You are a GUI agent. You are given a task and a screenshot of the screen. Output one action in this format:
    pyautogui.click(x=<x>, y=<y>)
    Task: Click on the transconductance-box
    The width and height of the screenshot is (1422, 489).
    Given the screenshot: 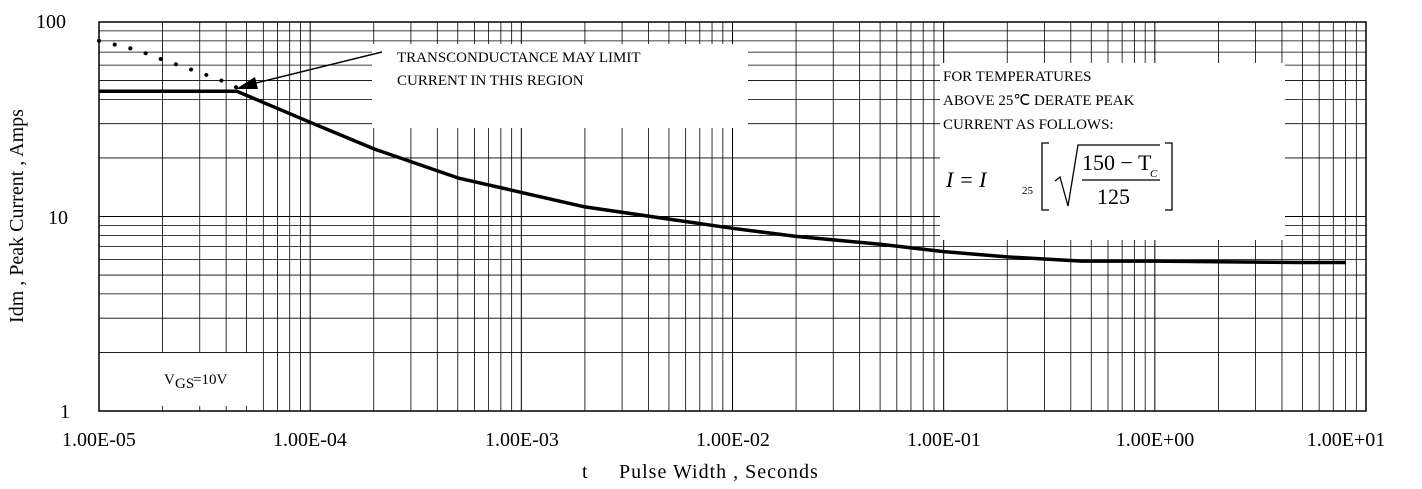 What is the action you would take?
    pyautogui.click(x=560, y=86)
    